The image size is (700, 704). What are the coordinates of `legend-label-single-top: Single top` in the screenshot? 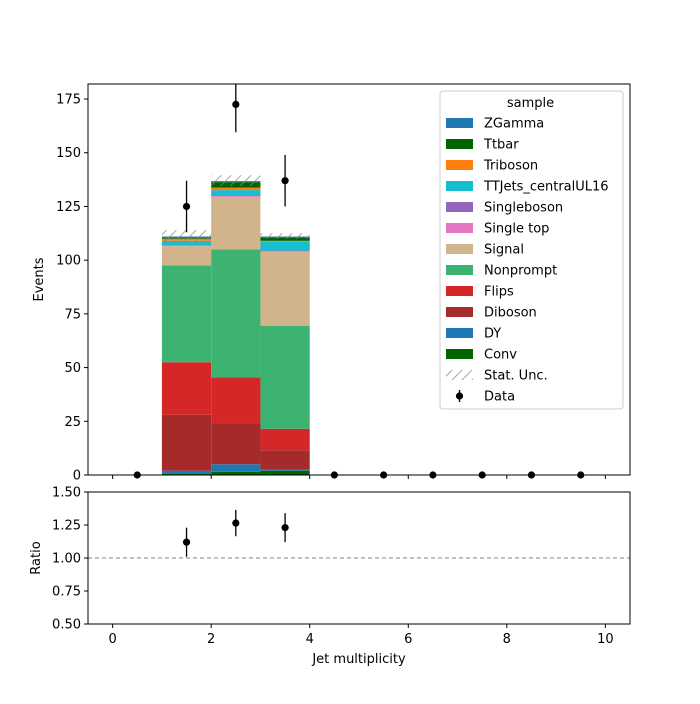 It's located at (516, 229).